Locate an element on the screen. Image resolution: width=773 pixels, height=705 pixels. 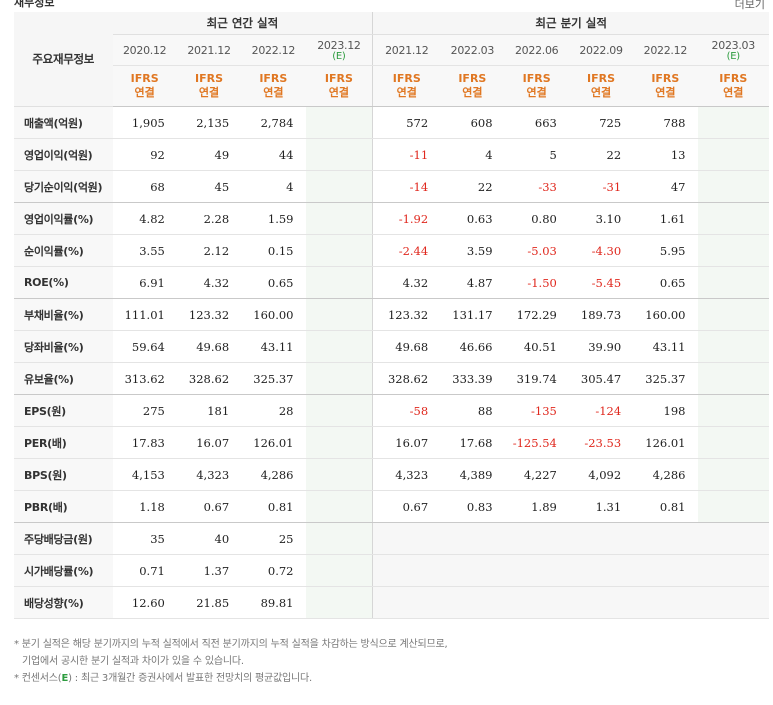
row-label: PER(배) is located at coordinates (63, 442).